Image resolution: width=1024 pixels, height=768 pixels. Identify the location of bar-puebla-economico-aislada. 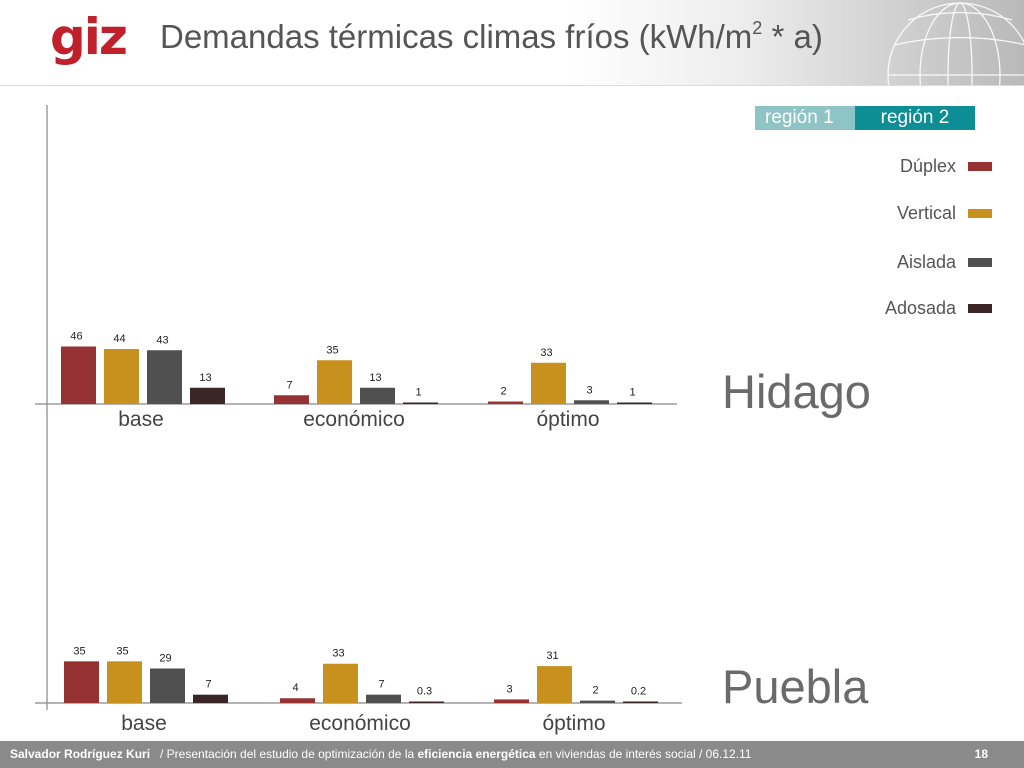
(383, 698).